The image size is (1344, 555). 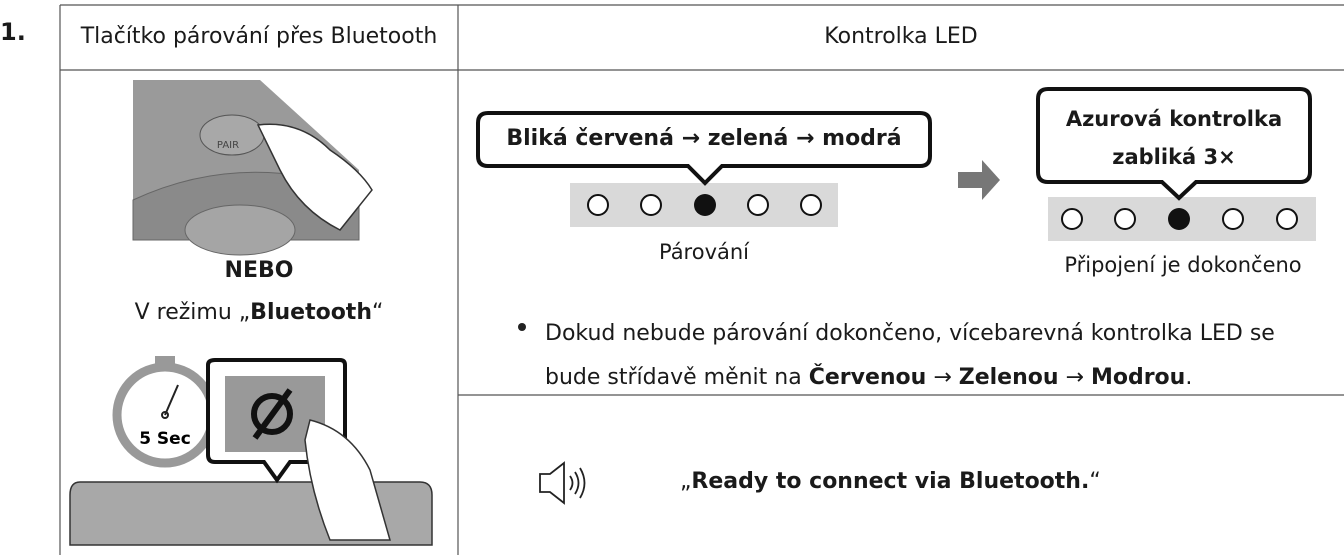 I want to click on speaker-icon, so click(x=562, y=483).